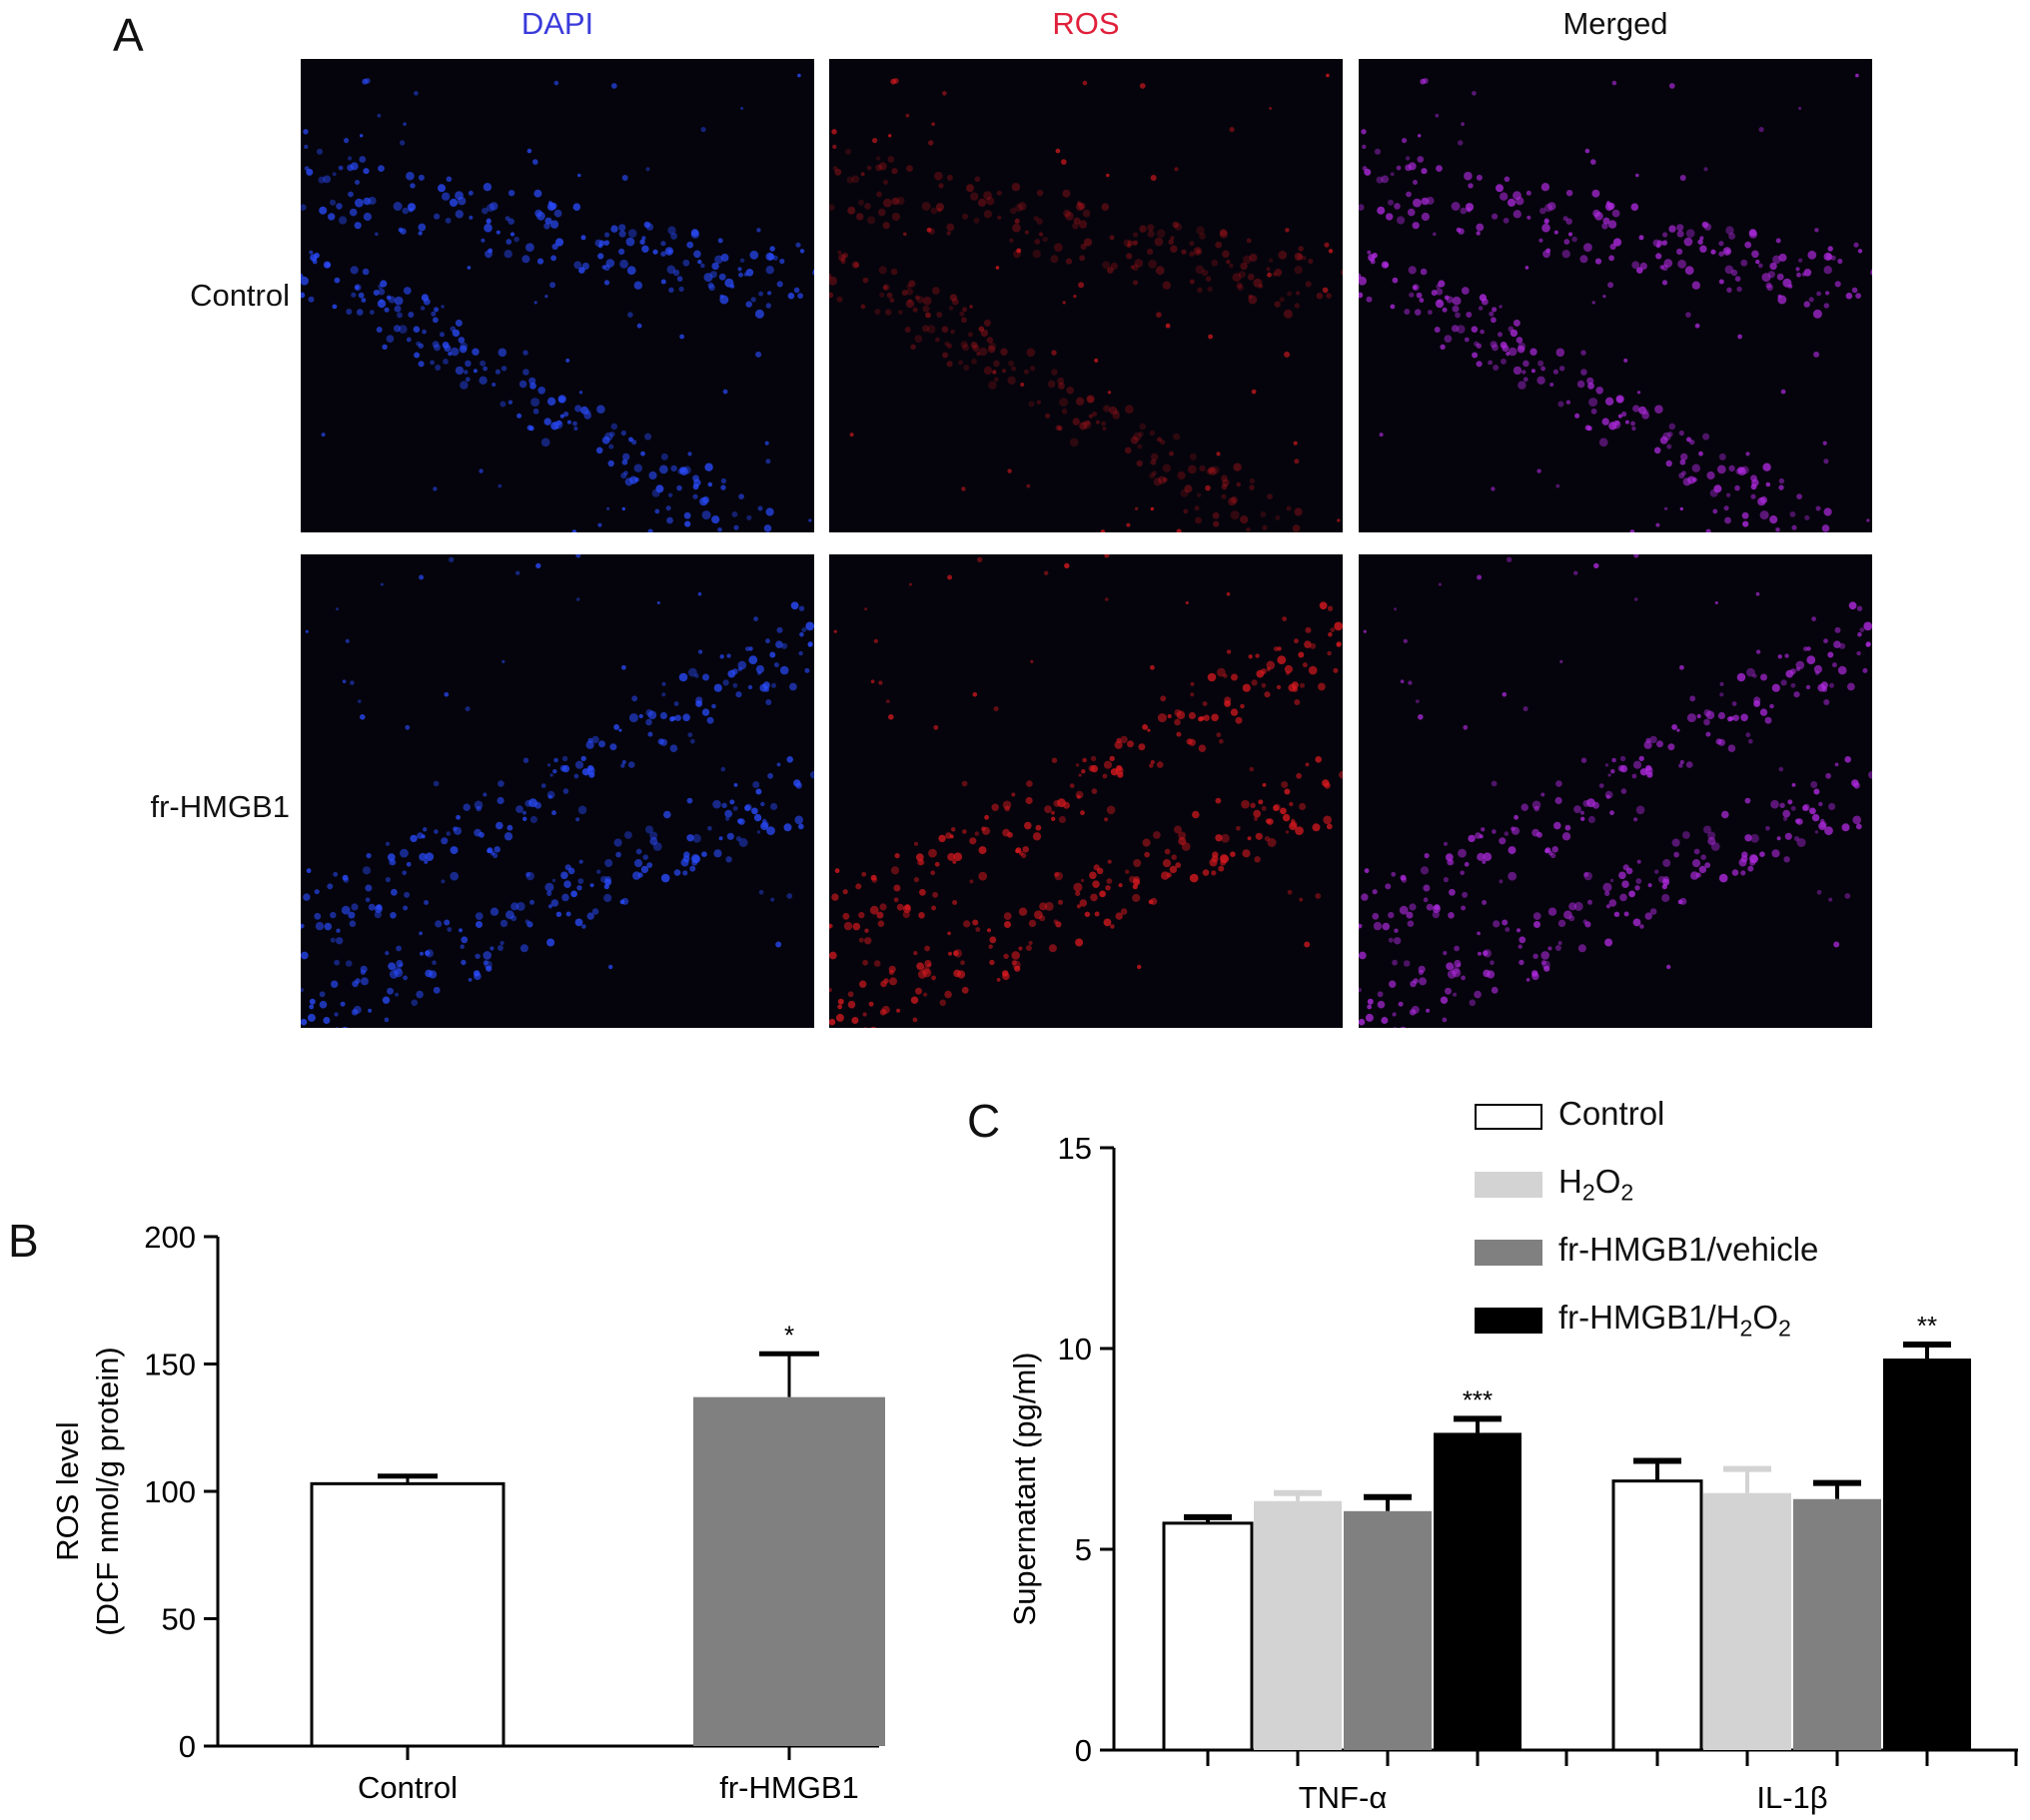 The height and width of the screenshot is (1820, 2030). Describe the element at coordinates (240, 295) in the screenshot. I see `row-label-control: Control` at that location.